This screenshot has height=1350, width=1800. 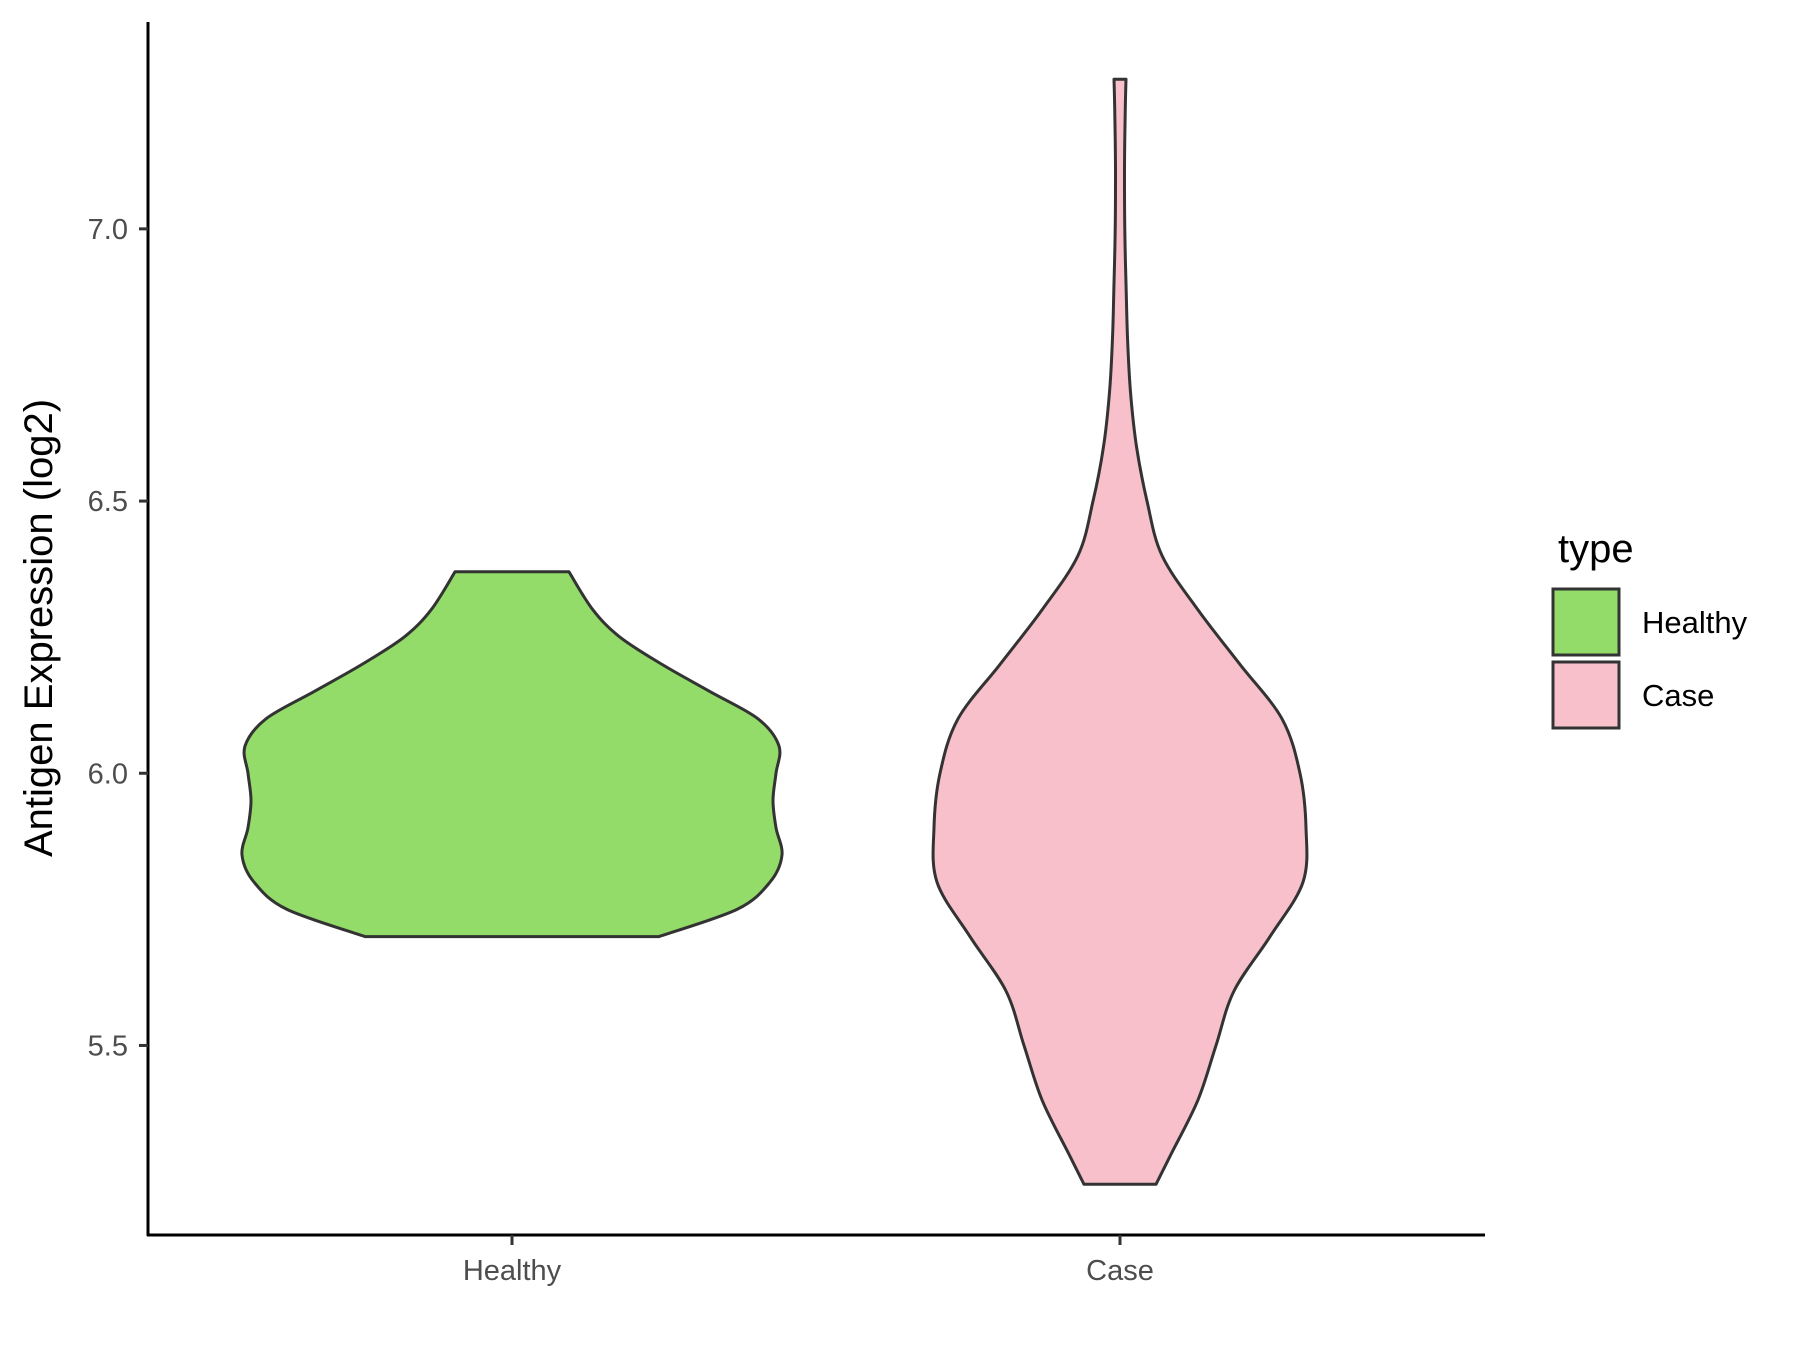 What do you see at coordinates (108, 502) in the screenshot?
I see `y-tick-label: 6.5` at bounding box center [108, 502].